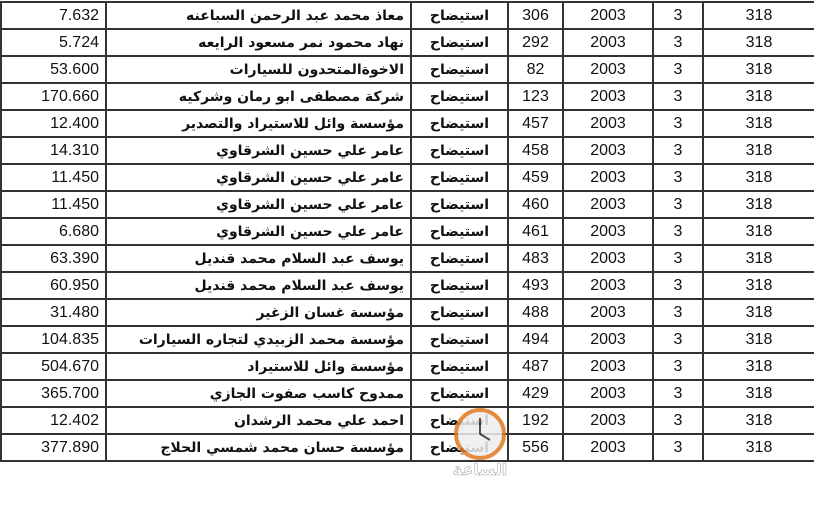  Describe the element at coordinates (258, 96) in the screenshot. I see `name-cell: شركة مصطفى ابو رمان وشركيه` at that location.